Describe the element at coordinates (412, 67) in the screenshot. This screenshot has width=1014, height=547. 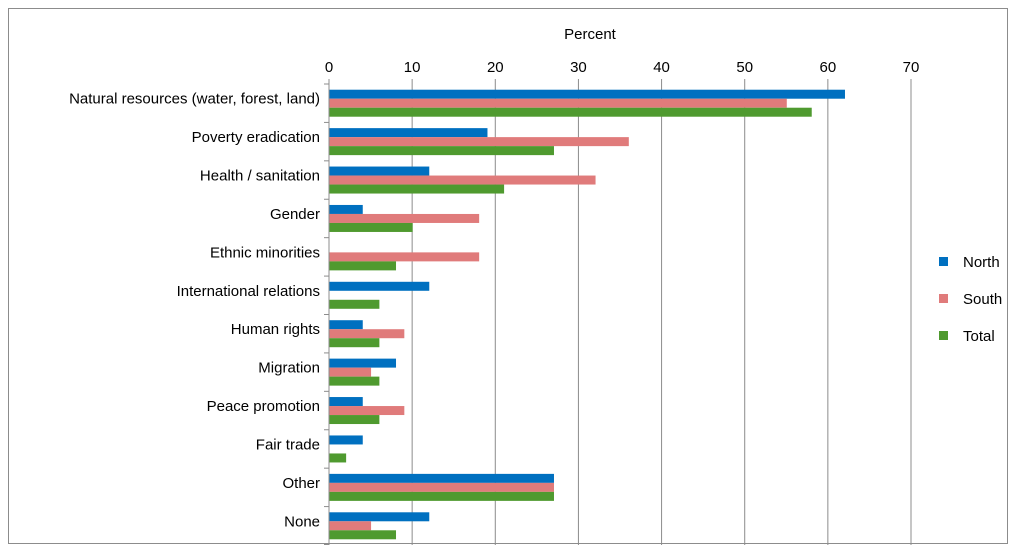
I see `x-tick-label: 10` at that location.